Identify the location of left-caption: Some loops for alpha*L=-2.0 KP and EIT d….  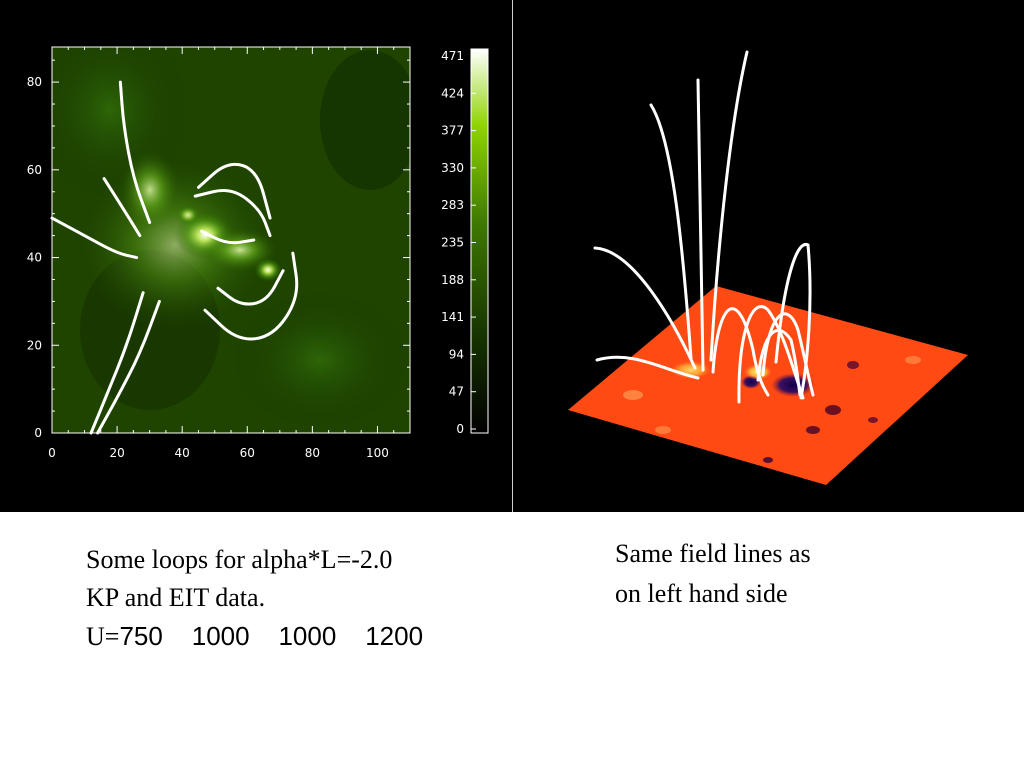
(326, 598).